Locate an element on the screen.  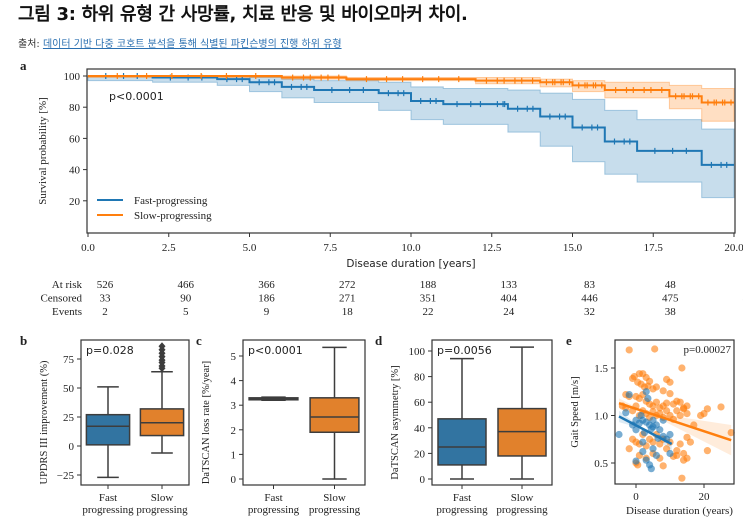
p-value: p=0.00027 is located at coordinates (708, 350).